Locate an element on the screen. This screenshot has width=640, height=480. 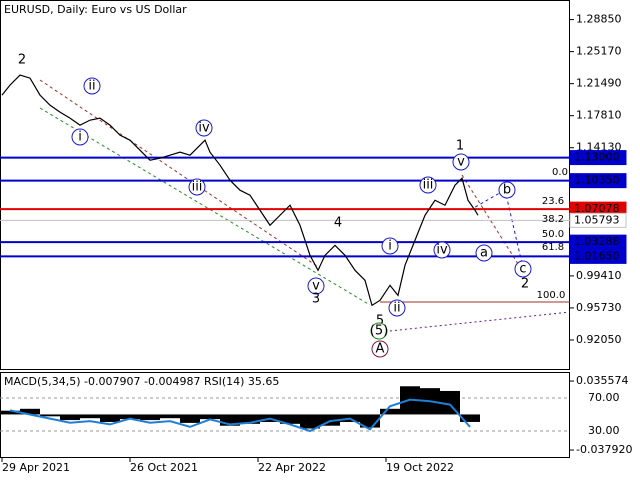
wave-label: 50.0 is located at coordinates (553, 234).